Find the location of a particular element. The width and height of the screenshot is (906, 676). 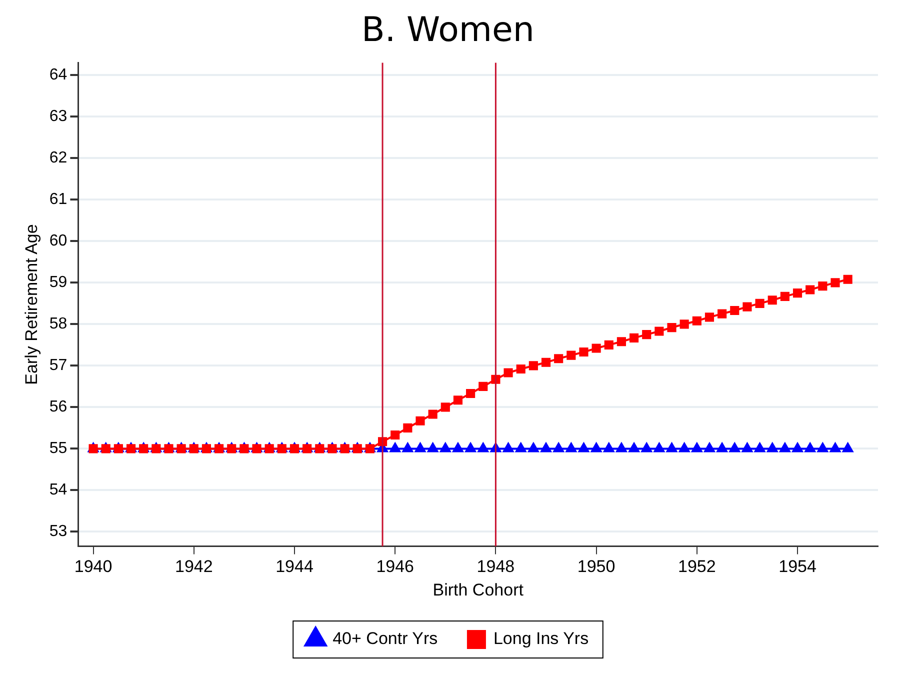

y-tick-label: 61 is located at coordinates (58, 199).